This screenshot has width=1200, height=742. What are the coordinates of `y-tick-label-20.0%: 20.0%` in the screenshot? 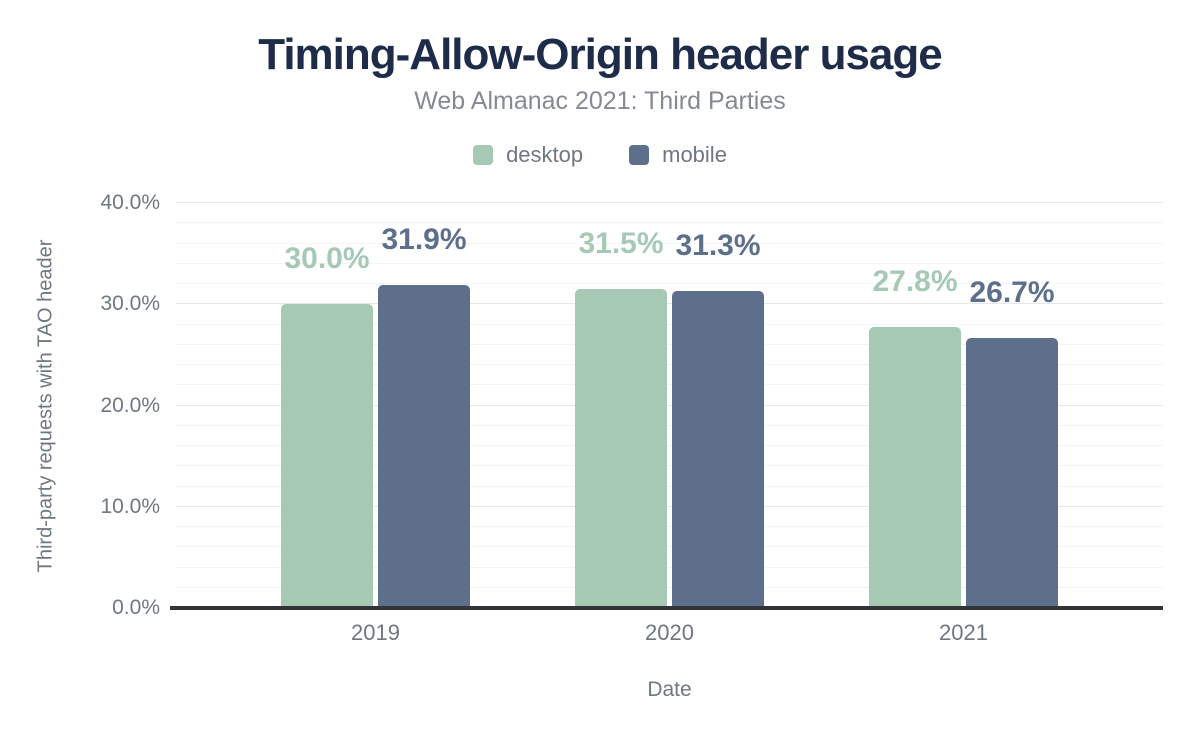 It's located at (130, 405).